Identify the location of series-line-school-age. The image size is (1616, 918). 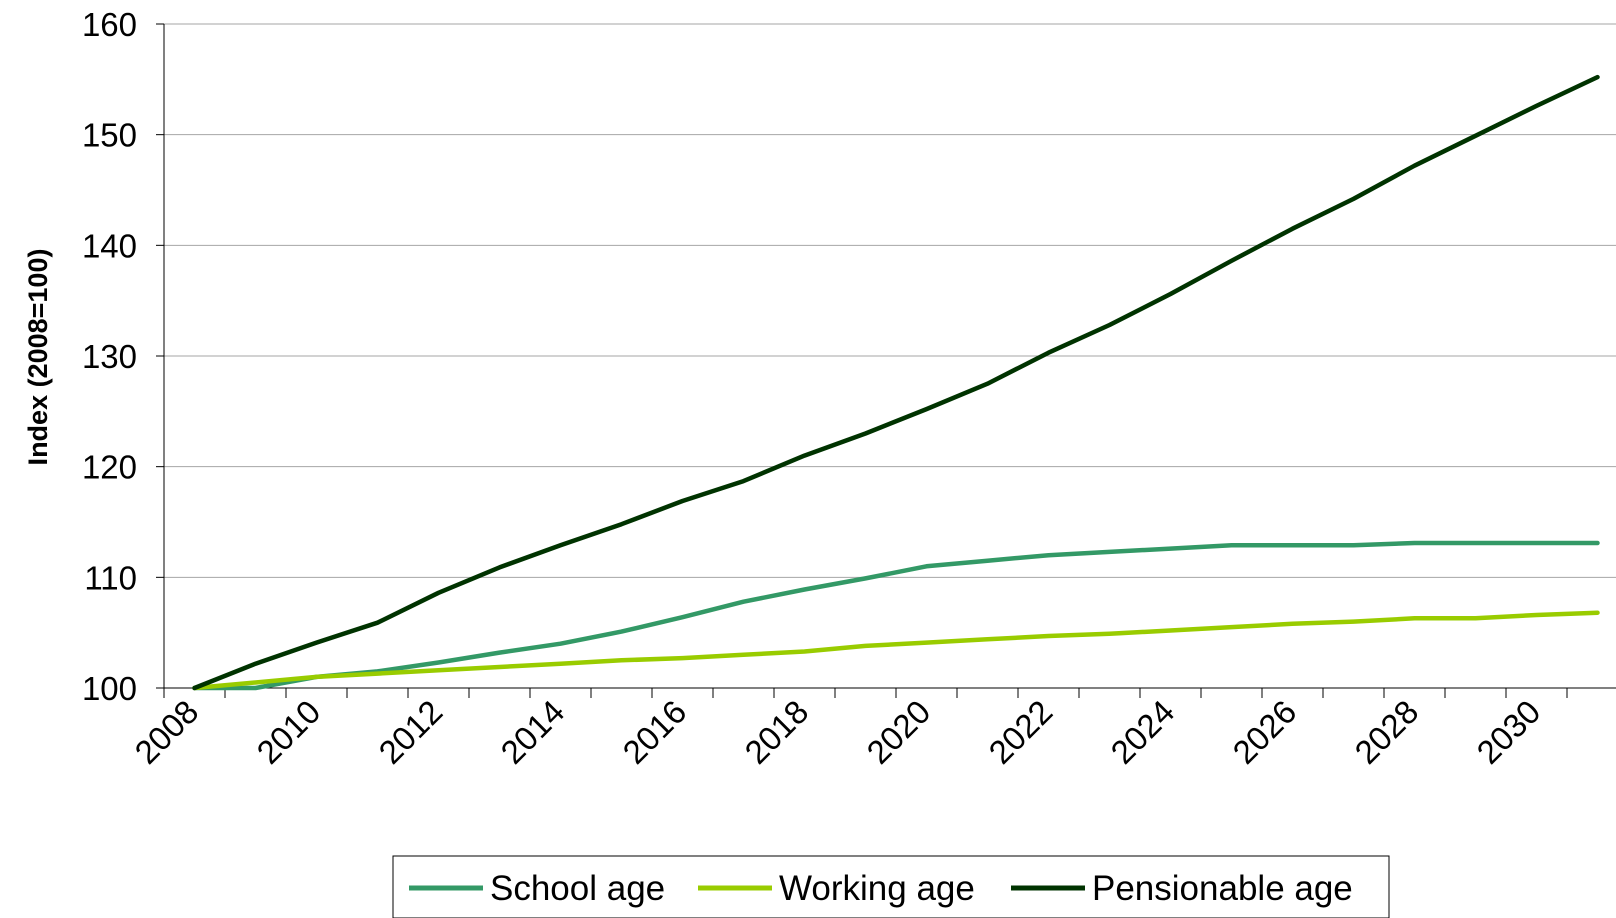
(896, 615).